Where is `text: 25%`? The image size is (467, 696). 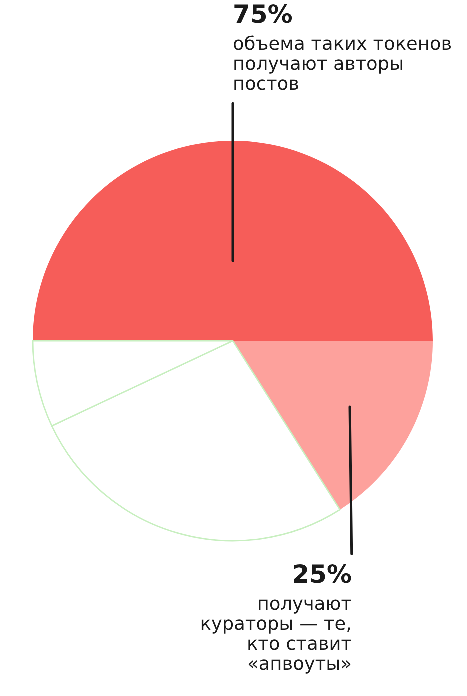
text: 25% is located at coordinates (323, 574).